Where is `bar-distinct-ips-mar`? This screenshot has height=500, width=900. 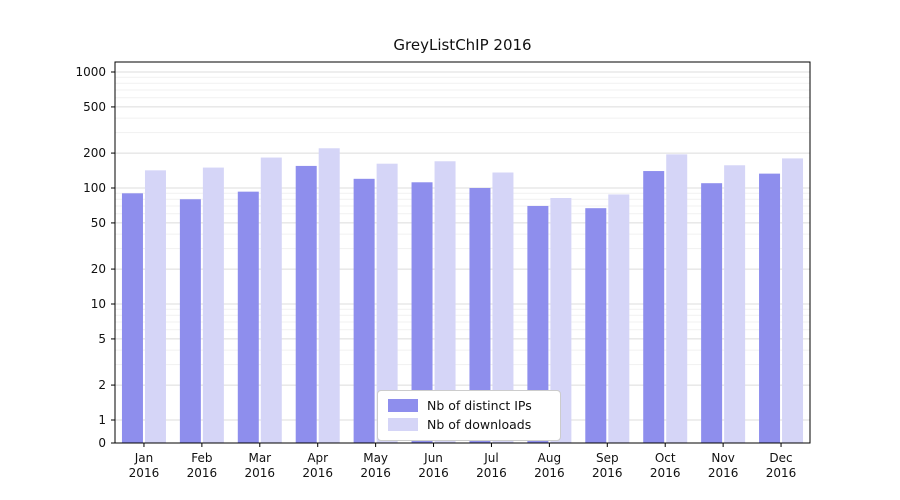
bar-distinct-ips-mar is located at coordinates (248, 317).